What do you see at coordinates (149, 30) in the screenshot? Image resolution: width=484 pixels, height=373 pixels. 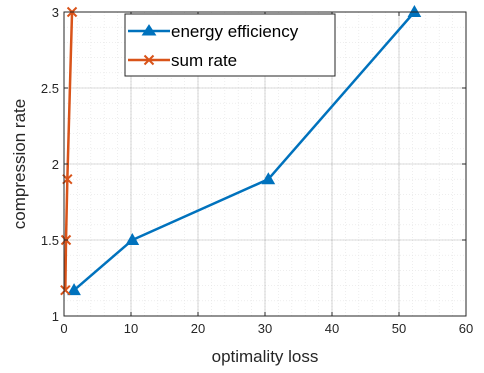 I see `legend-marker-energy-efficiency` at bounding box center [149, 30].